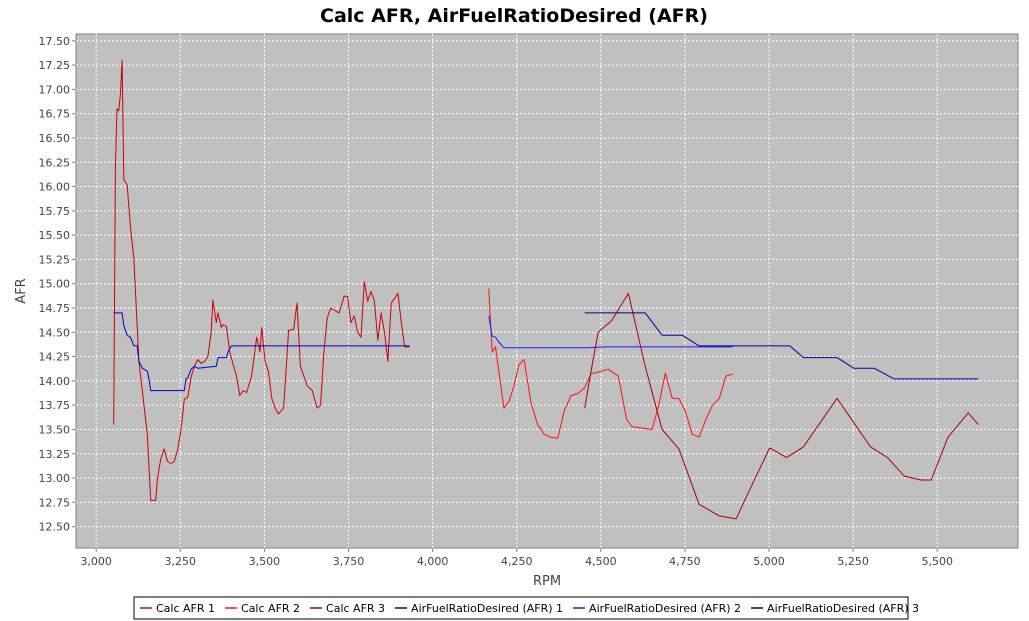 The height and width of the screenshot is (621, 1029). What do you see at coordinates (55, 478) in the screenshot?
I see `y-tick-label: 13.00` at bounding box center [55, 478].